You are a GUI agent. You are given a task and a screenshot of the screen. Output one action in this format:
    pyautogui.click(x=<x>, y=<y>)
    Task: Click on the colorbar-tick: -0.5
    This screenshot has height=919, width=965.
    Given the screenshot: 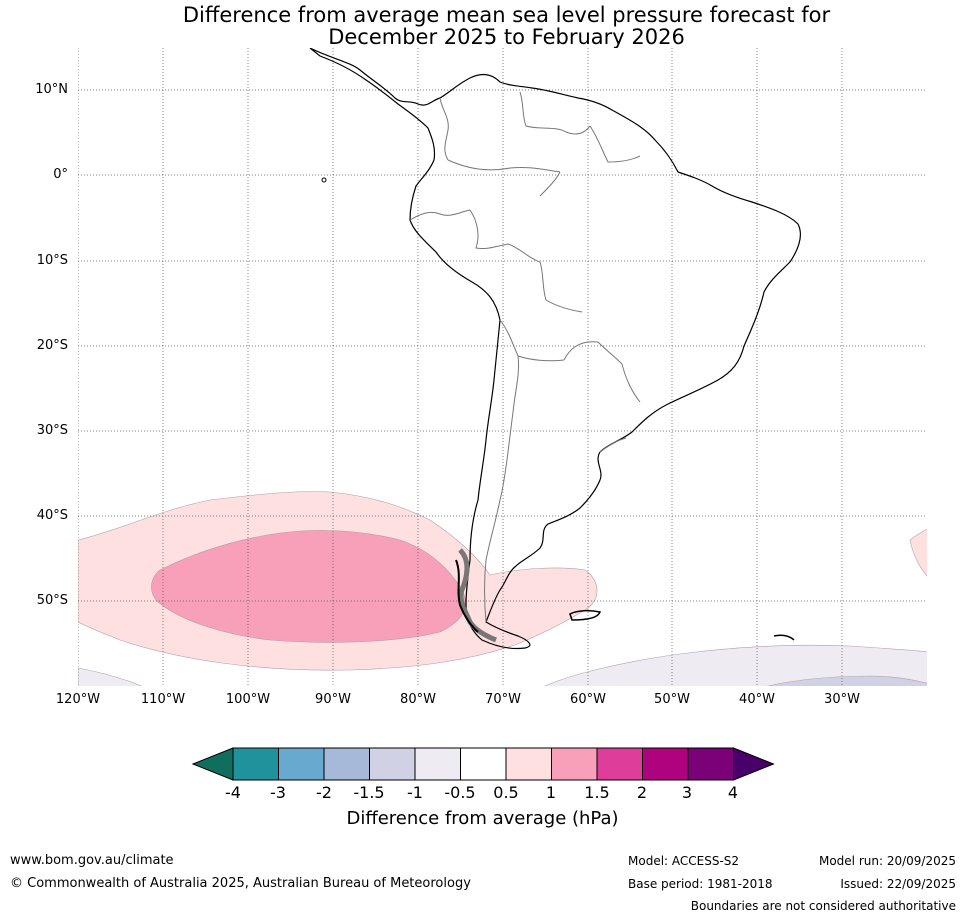 What is the action you would take?
    pyautogui.click(x=460, y=792)
    